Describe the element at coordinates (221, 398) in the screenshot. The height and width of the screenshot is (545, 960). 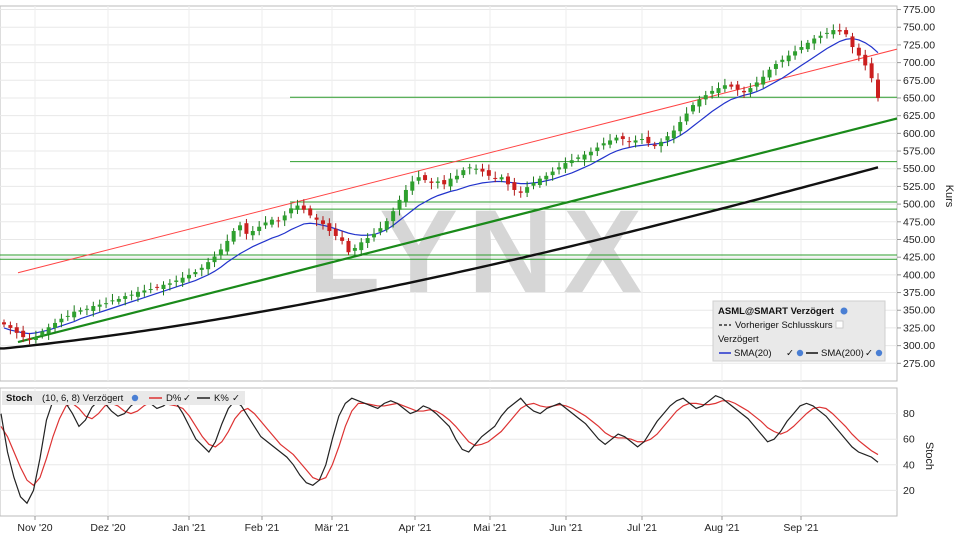
I see `stoch-k-label: K%` at that location.